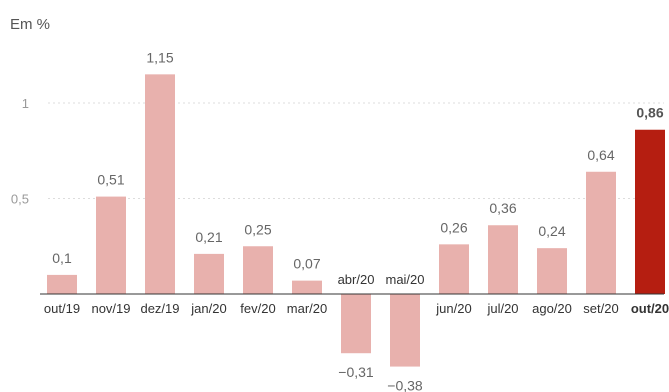 The width and height of the screenshot is (669, 392). I want to click on x-tick-label: out/20, so click(650, 308).